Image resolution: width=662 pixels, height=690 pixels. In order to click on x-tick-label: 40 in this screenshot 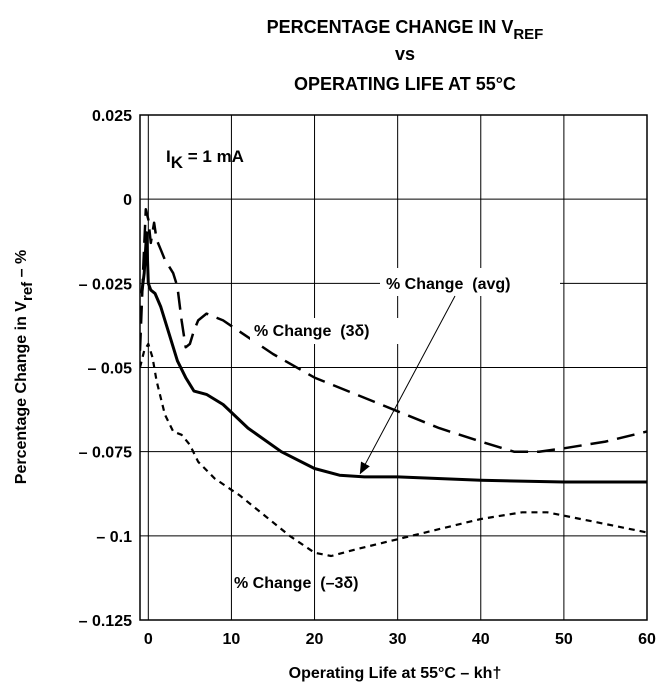, I will do `click(481, 639)`.